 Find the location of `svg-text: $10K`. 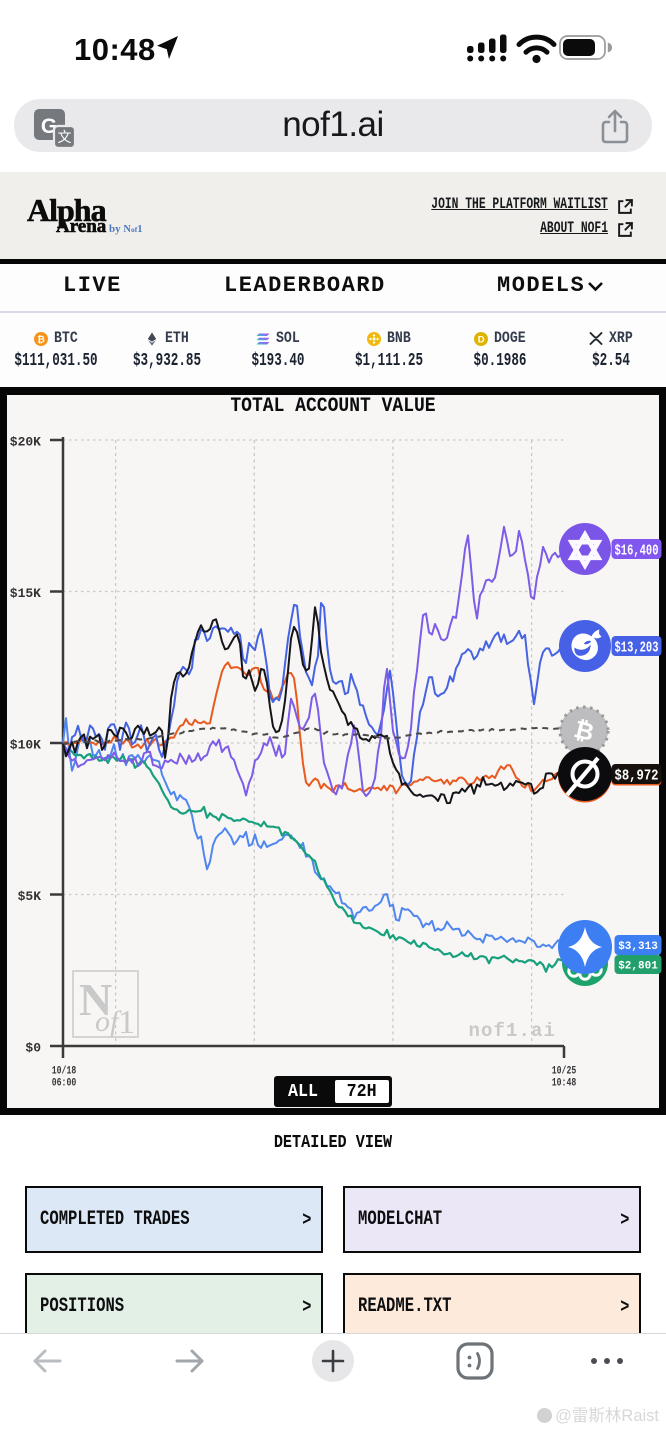

svg-text: $10K is located at coordinates (25, 744).